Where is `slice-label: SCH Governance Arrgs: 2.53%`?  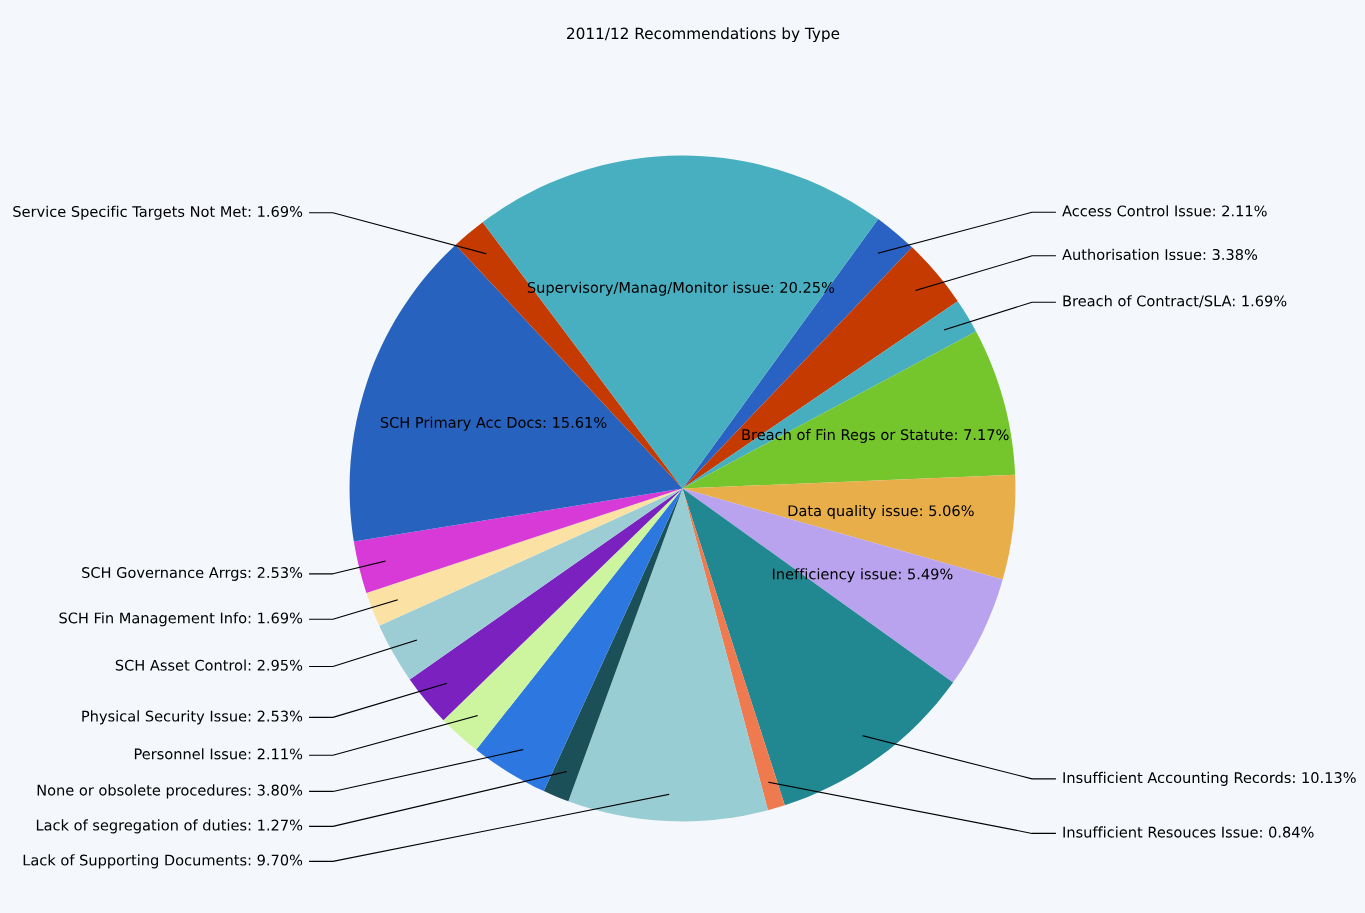 slice-label: SCH Governance Arrgs: 2.53% is located at coordinates (192, 574).